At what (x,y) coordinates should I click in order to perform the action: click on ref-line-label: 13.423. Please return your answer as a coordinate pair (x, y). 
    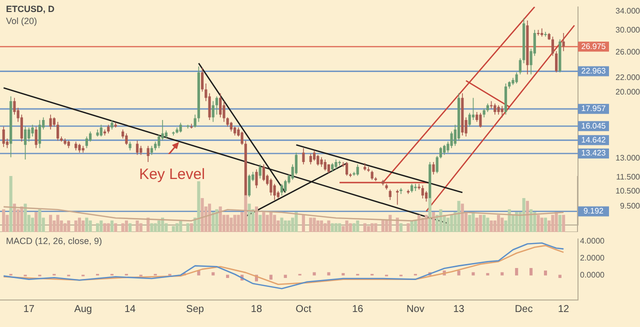
    Looking at the image, I should click on (593, 153).